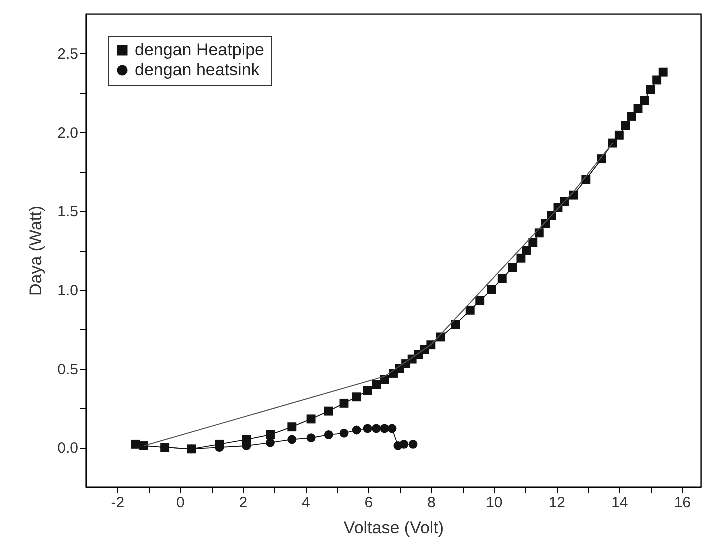 This screenshot has height=555, width=709. I want to click on x-tick-label: 12, so click(557, 503).